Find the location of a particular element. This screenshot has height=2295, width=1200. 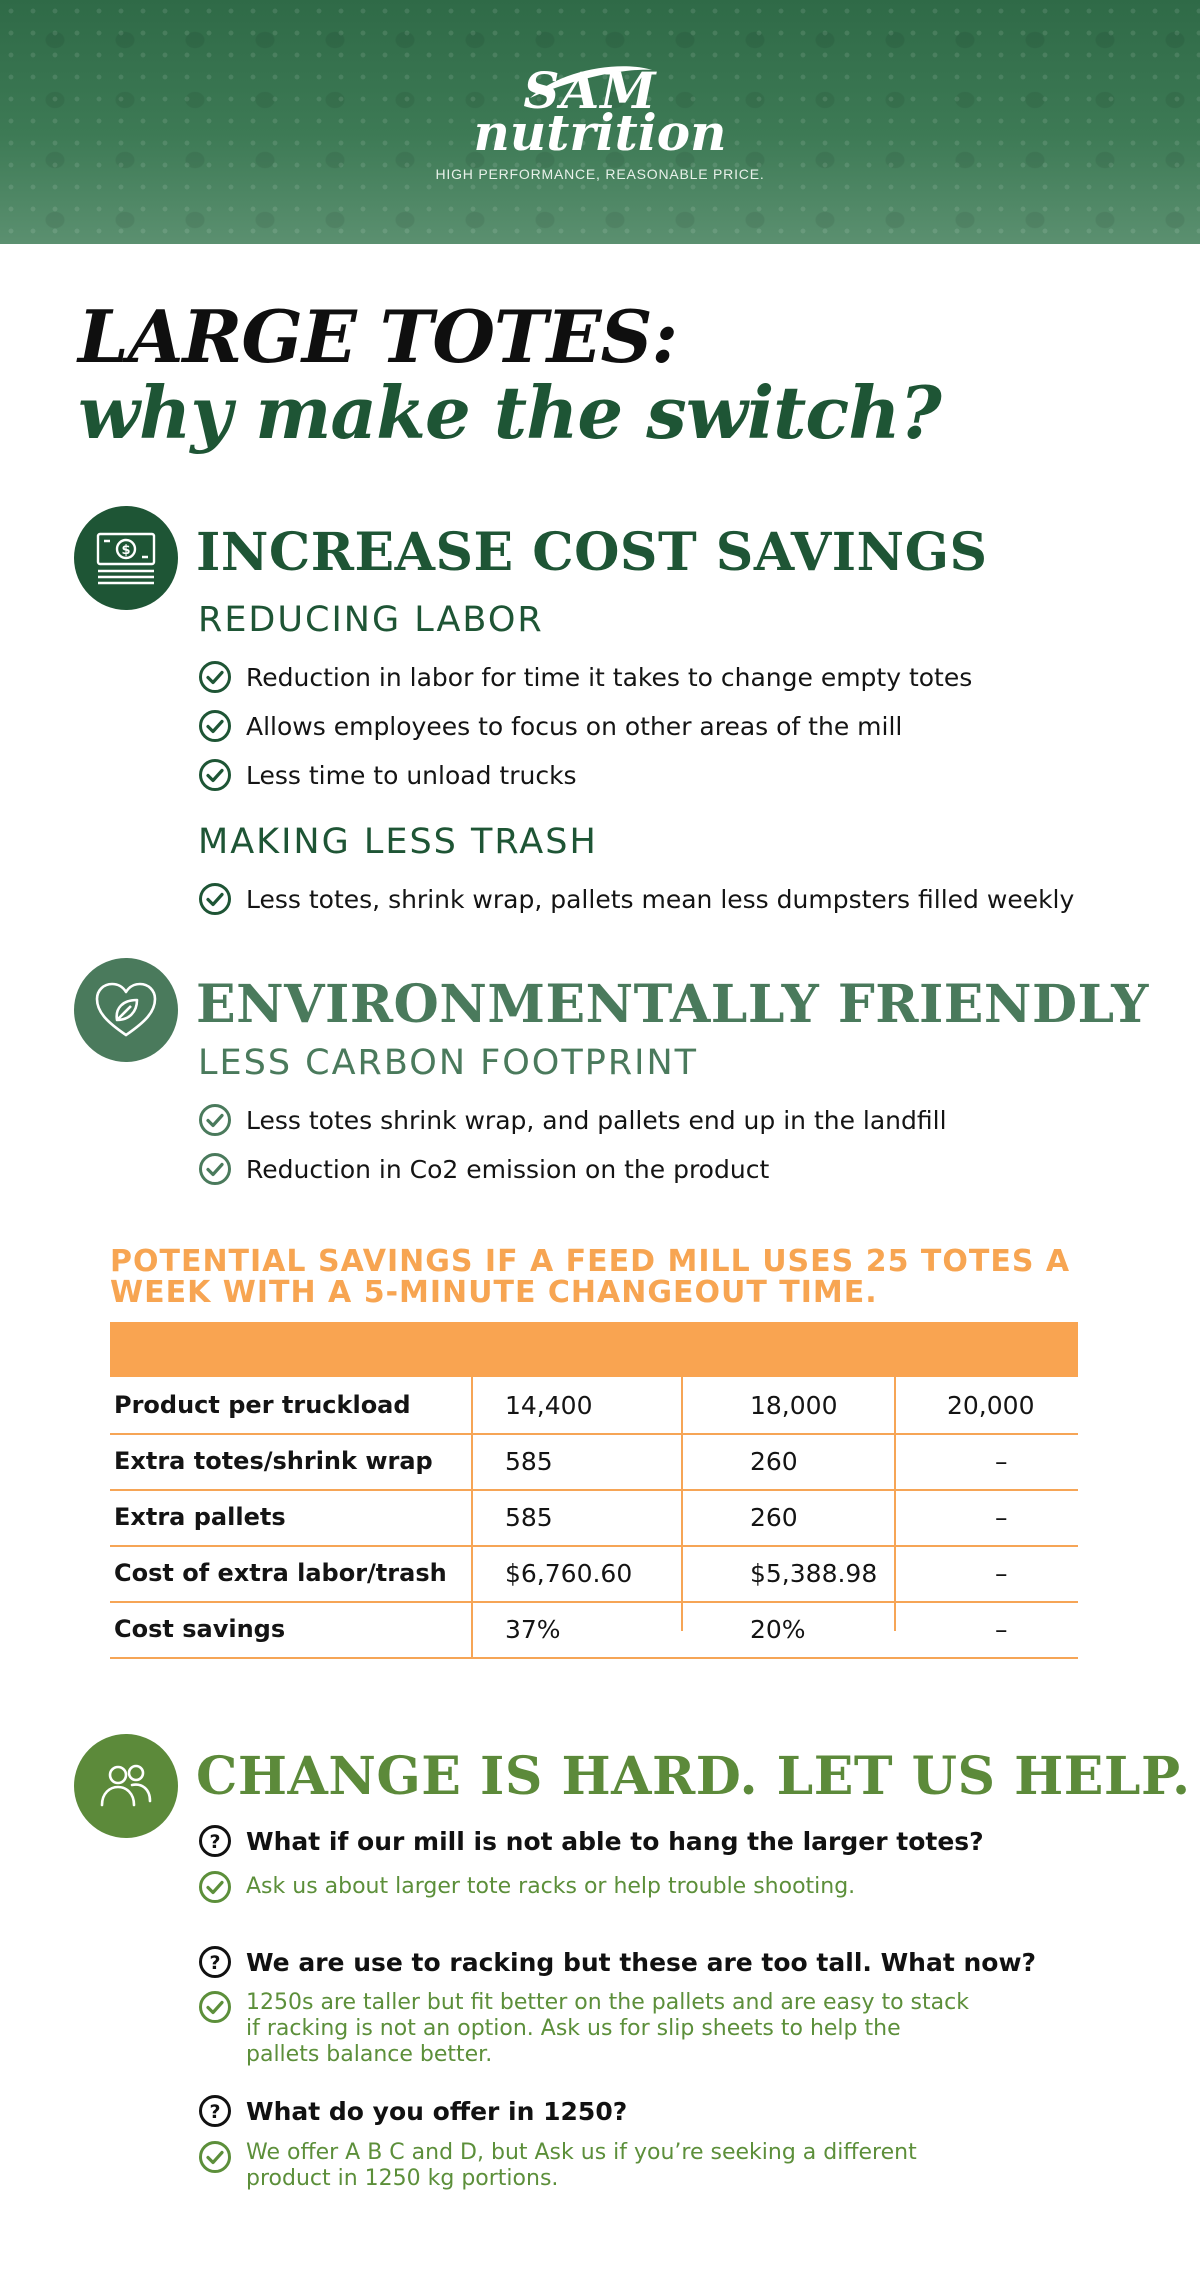

header-dot-pattern is located at coordinates (600, 122).